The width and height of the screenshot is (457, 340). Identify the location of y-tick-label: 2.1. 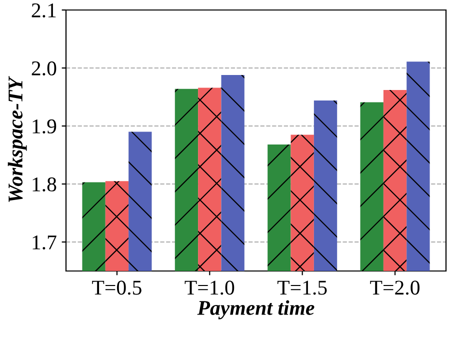
(44, 10).